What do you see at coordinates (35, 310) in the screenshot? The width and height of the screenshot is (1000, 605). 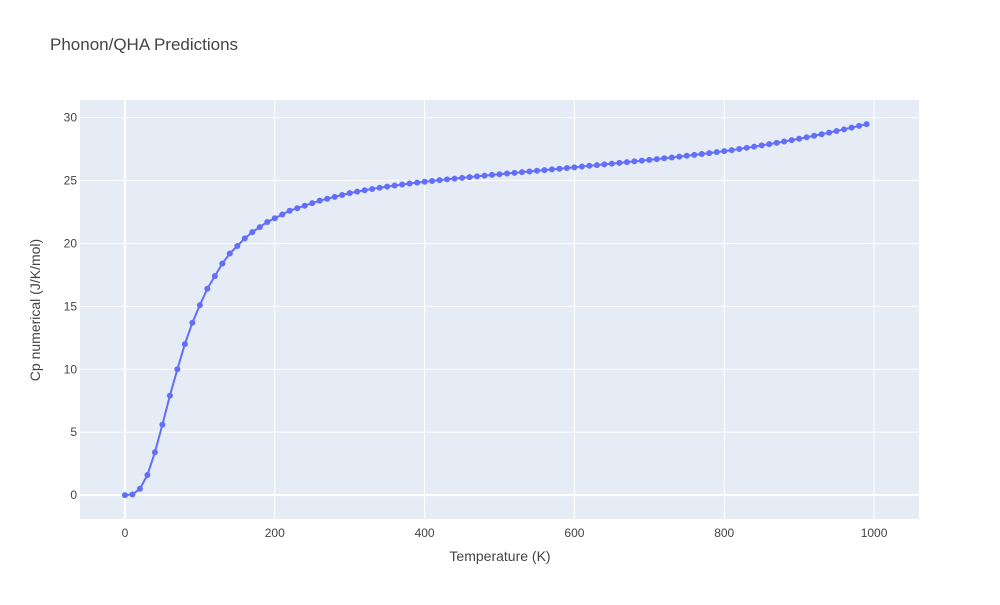 I see `y-axis-title: Cp numerical (J/K/mol)` at bounding box center [35, 310].